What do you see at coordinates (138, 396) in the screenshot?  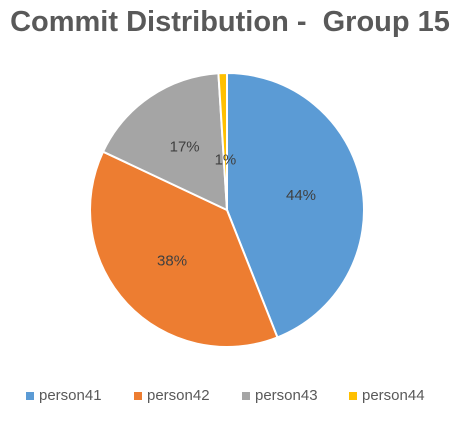 I see `legend-swatch-person42` at bounding box center [138, 396].